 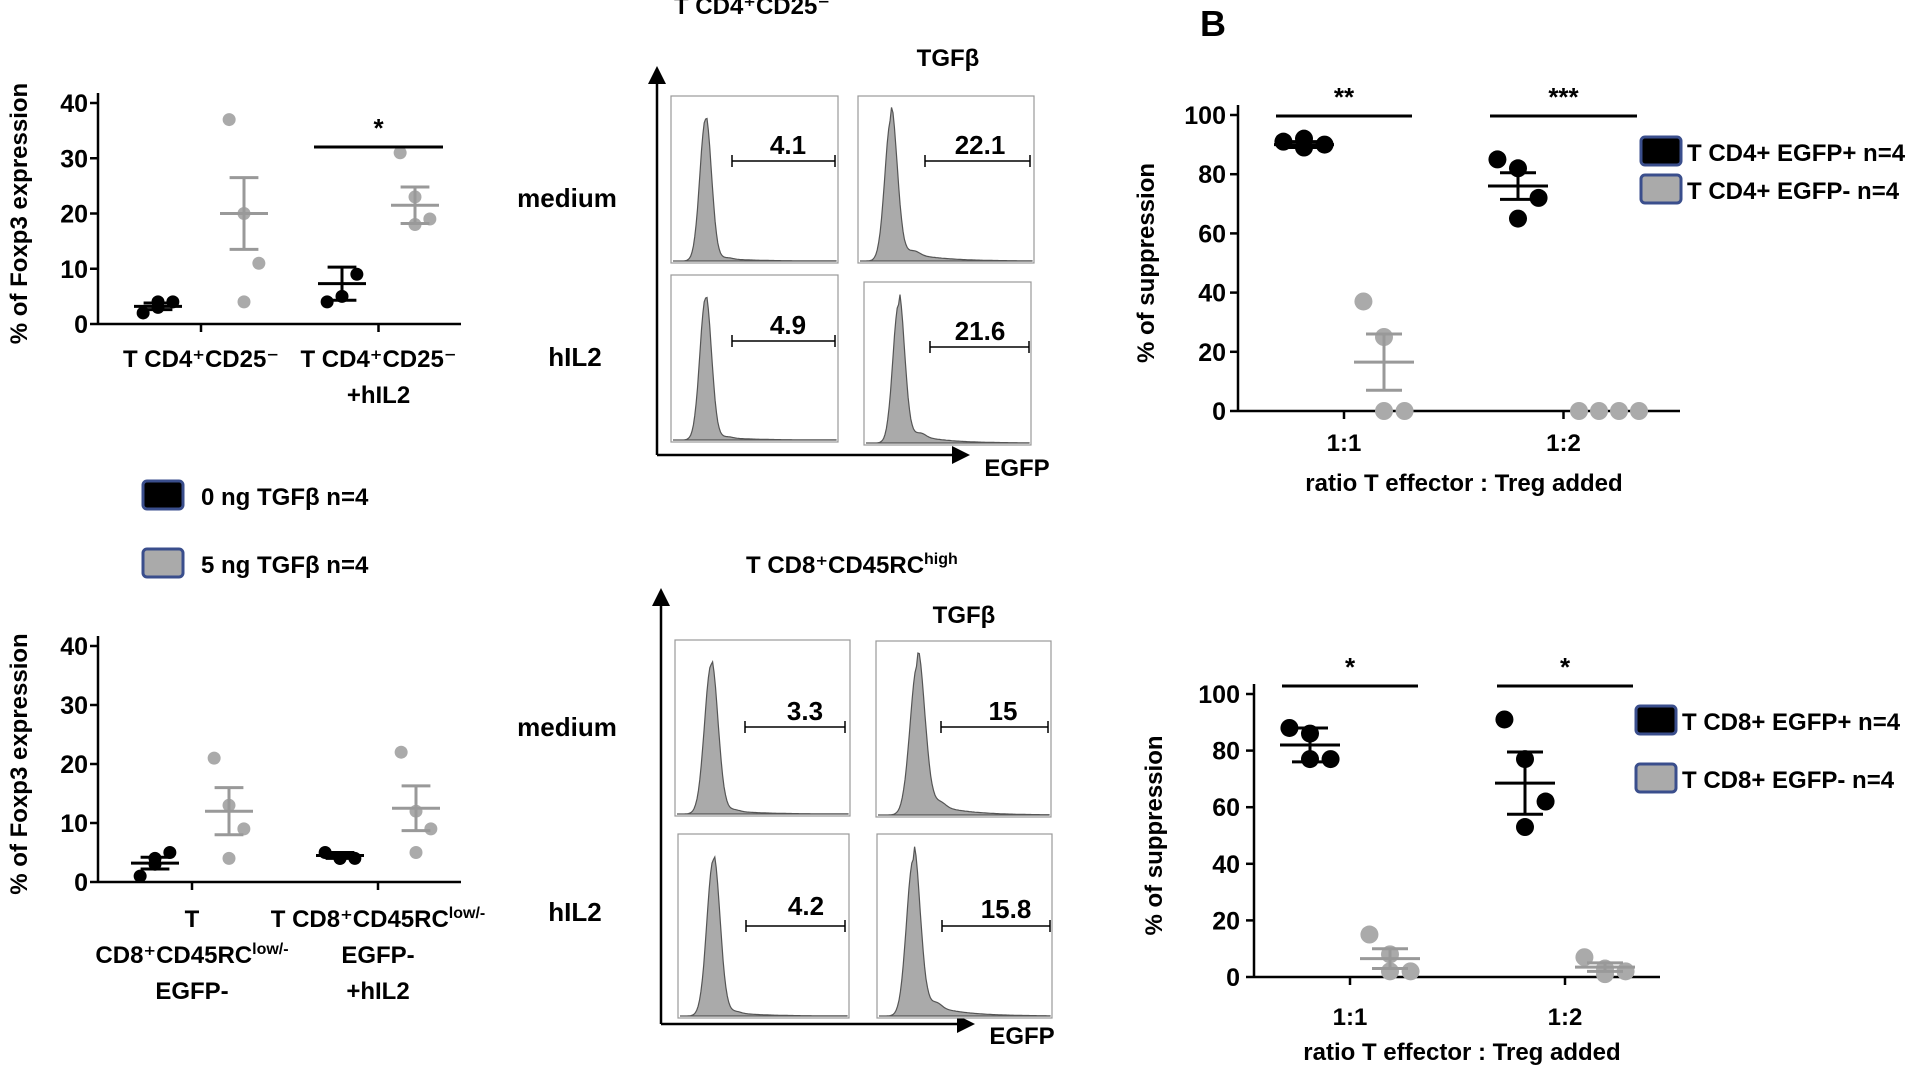 What do you see at coordinates (1213, 23) in the screenshot?
I see `panel-label-b: B` at bounding box center [1213, 23].